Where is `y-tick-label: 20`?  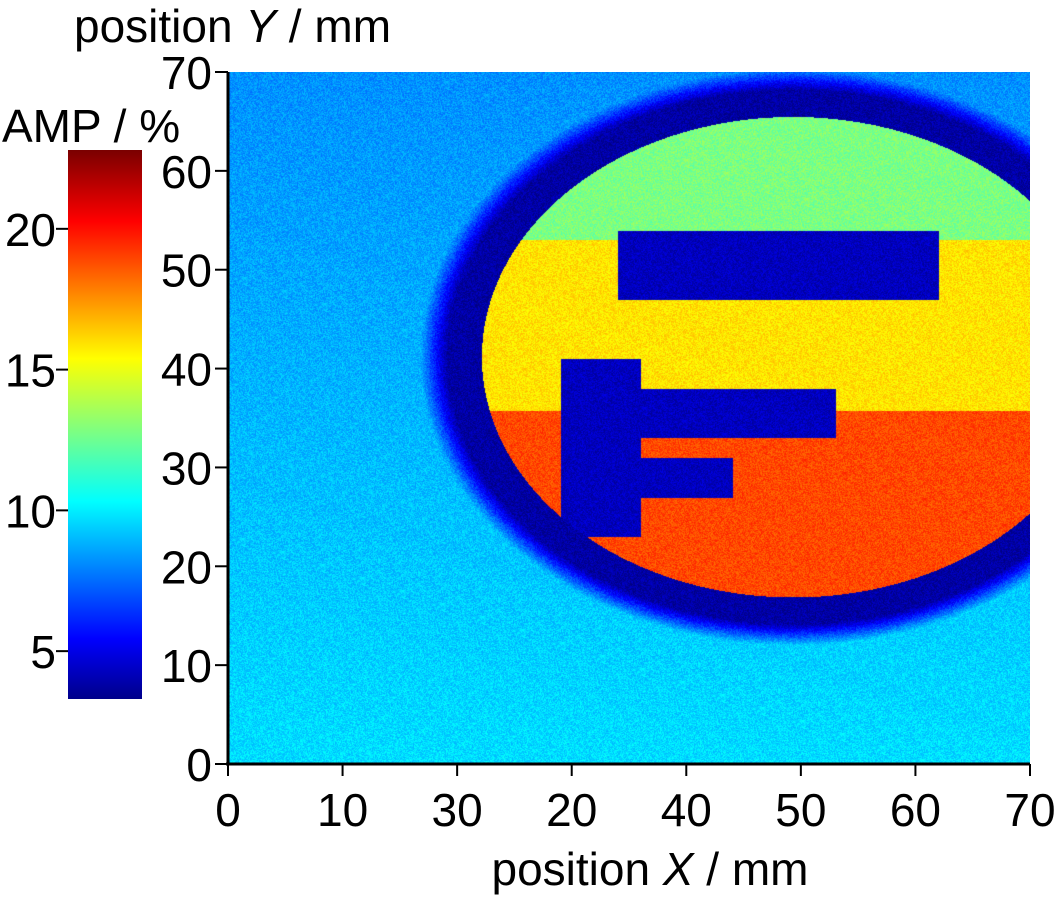
y-tick-label: 20 is located at coordinates (186, 567).